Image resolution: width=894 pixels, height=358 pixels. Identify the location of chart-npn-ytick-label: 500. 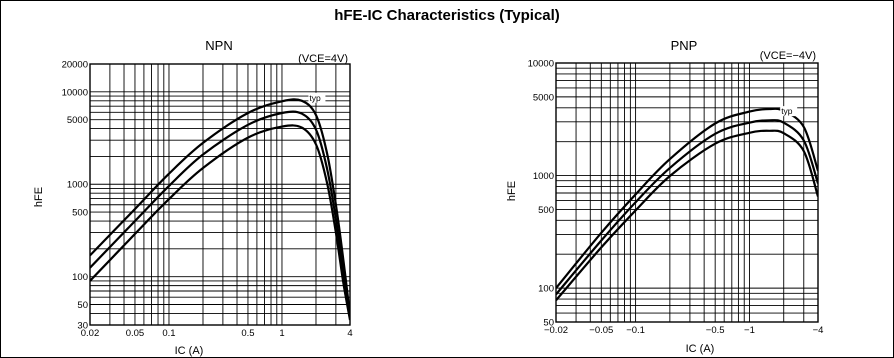
(80, 213).